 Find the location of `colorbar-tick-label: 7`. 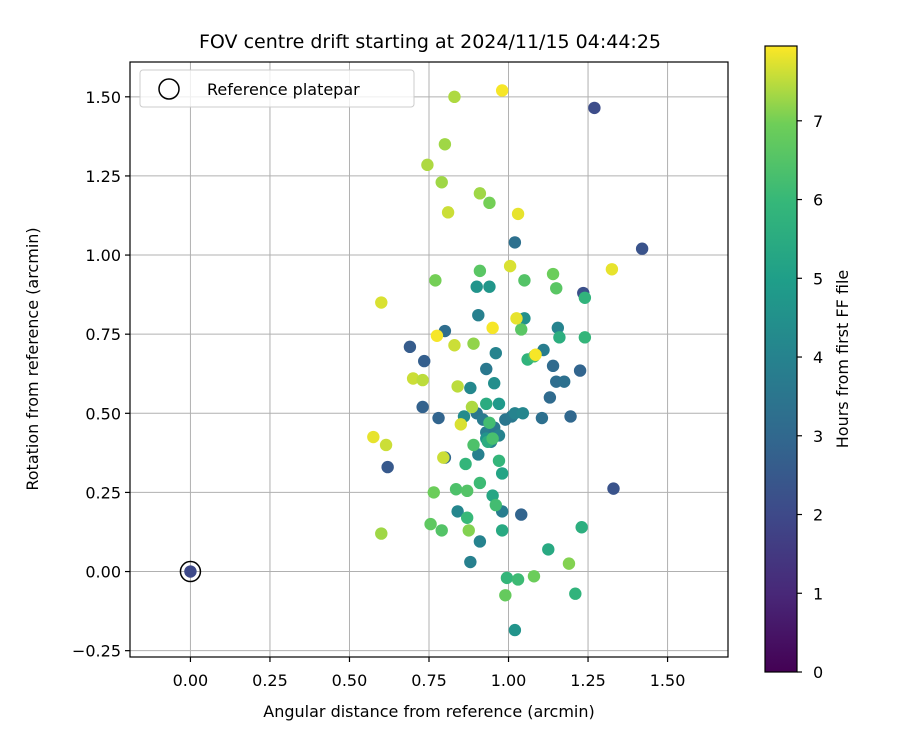

colorbar-tick-label: 7 is located at coordinates (818, 121).